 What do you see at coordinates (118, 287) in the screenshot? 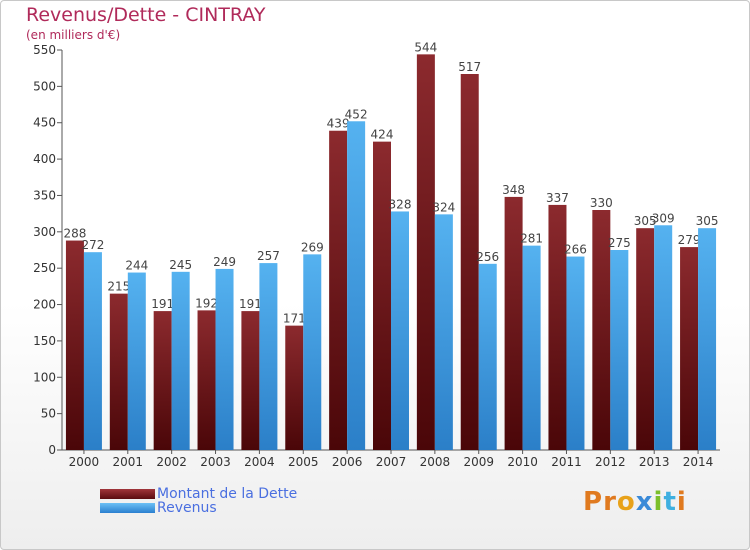
I see `data-label-dette: 215` at bounding box center [118, 287].